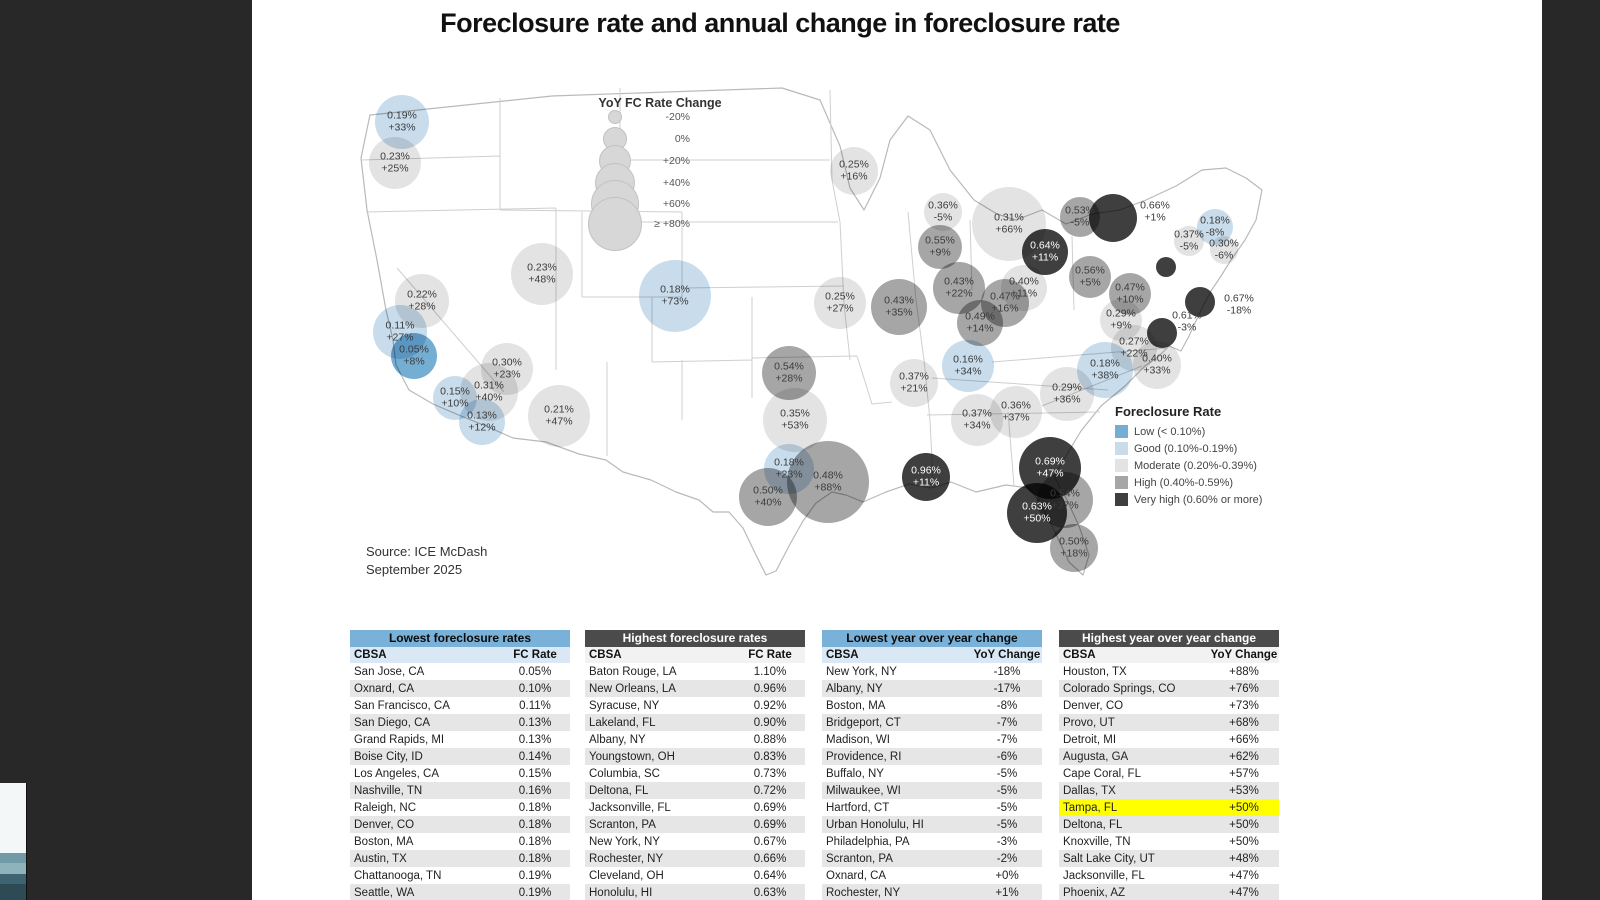 The width and height of the screenshot is (1600, 900). I want to click on color-legend-item: Good (0.10%-0.19%), so click(1188, 448).